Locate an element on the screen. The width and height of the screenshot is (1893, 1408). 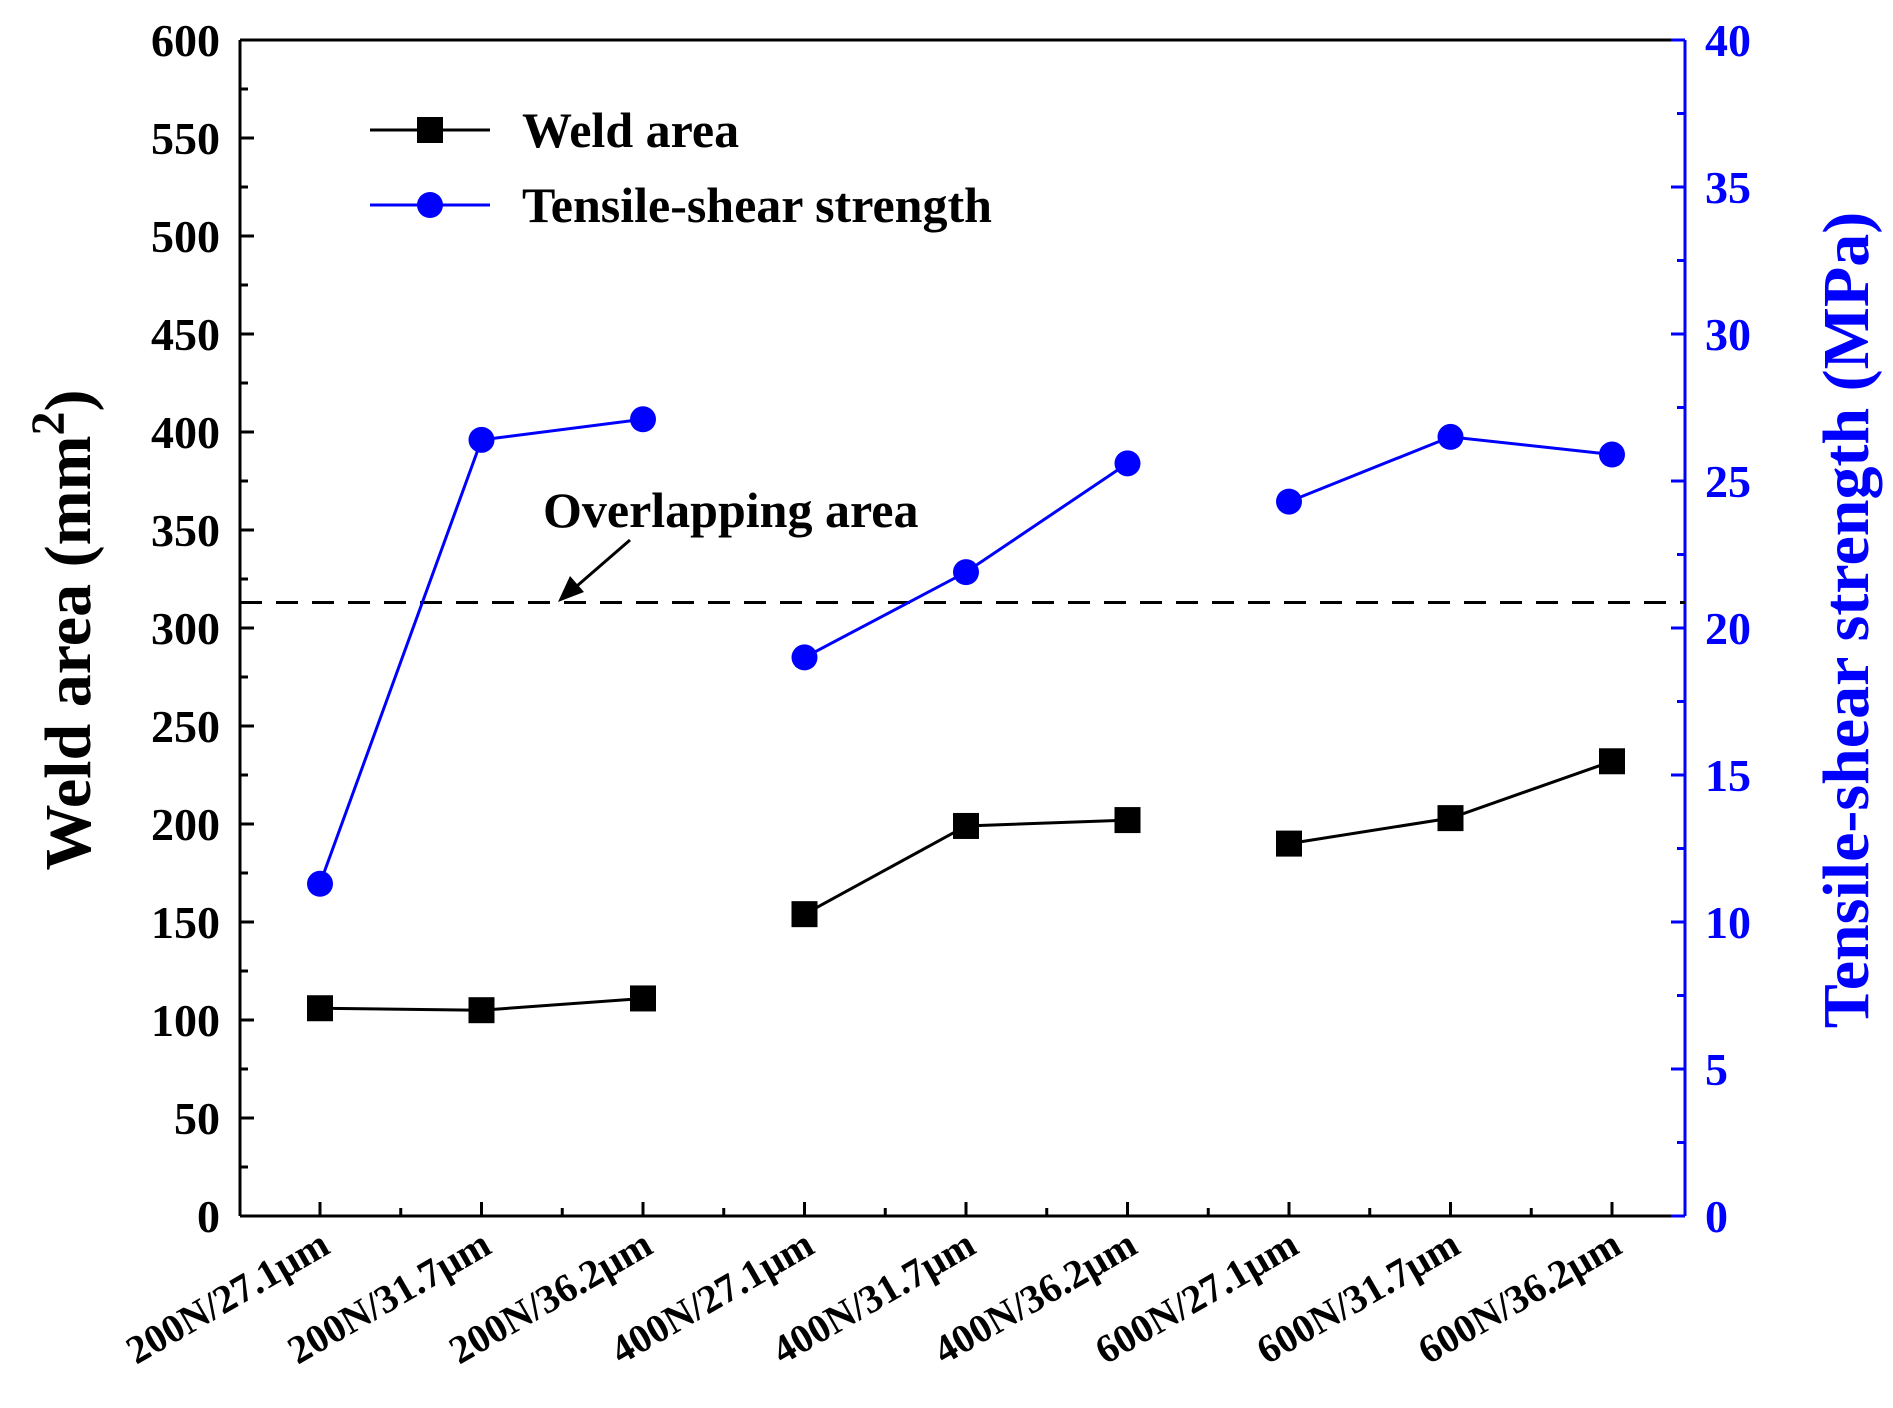
legend-weld-area-marker is located at coordinates (430, 130).